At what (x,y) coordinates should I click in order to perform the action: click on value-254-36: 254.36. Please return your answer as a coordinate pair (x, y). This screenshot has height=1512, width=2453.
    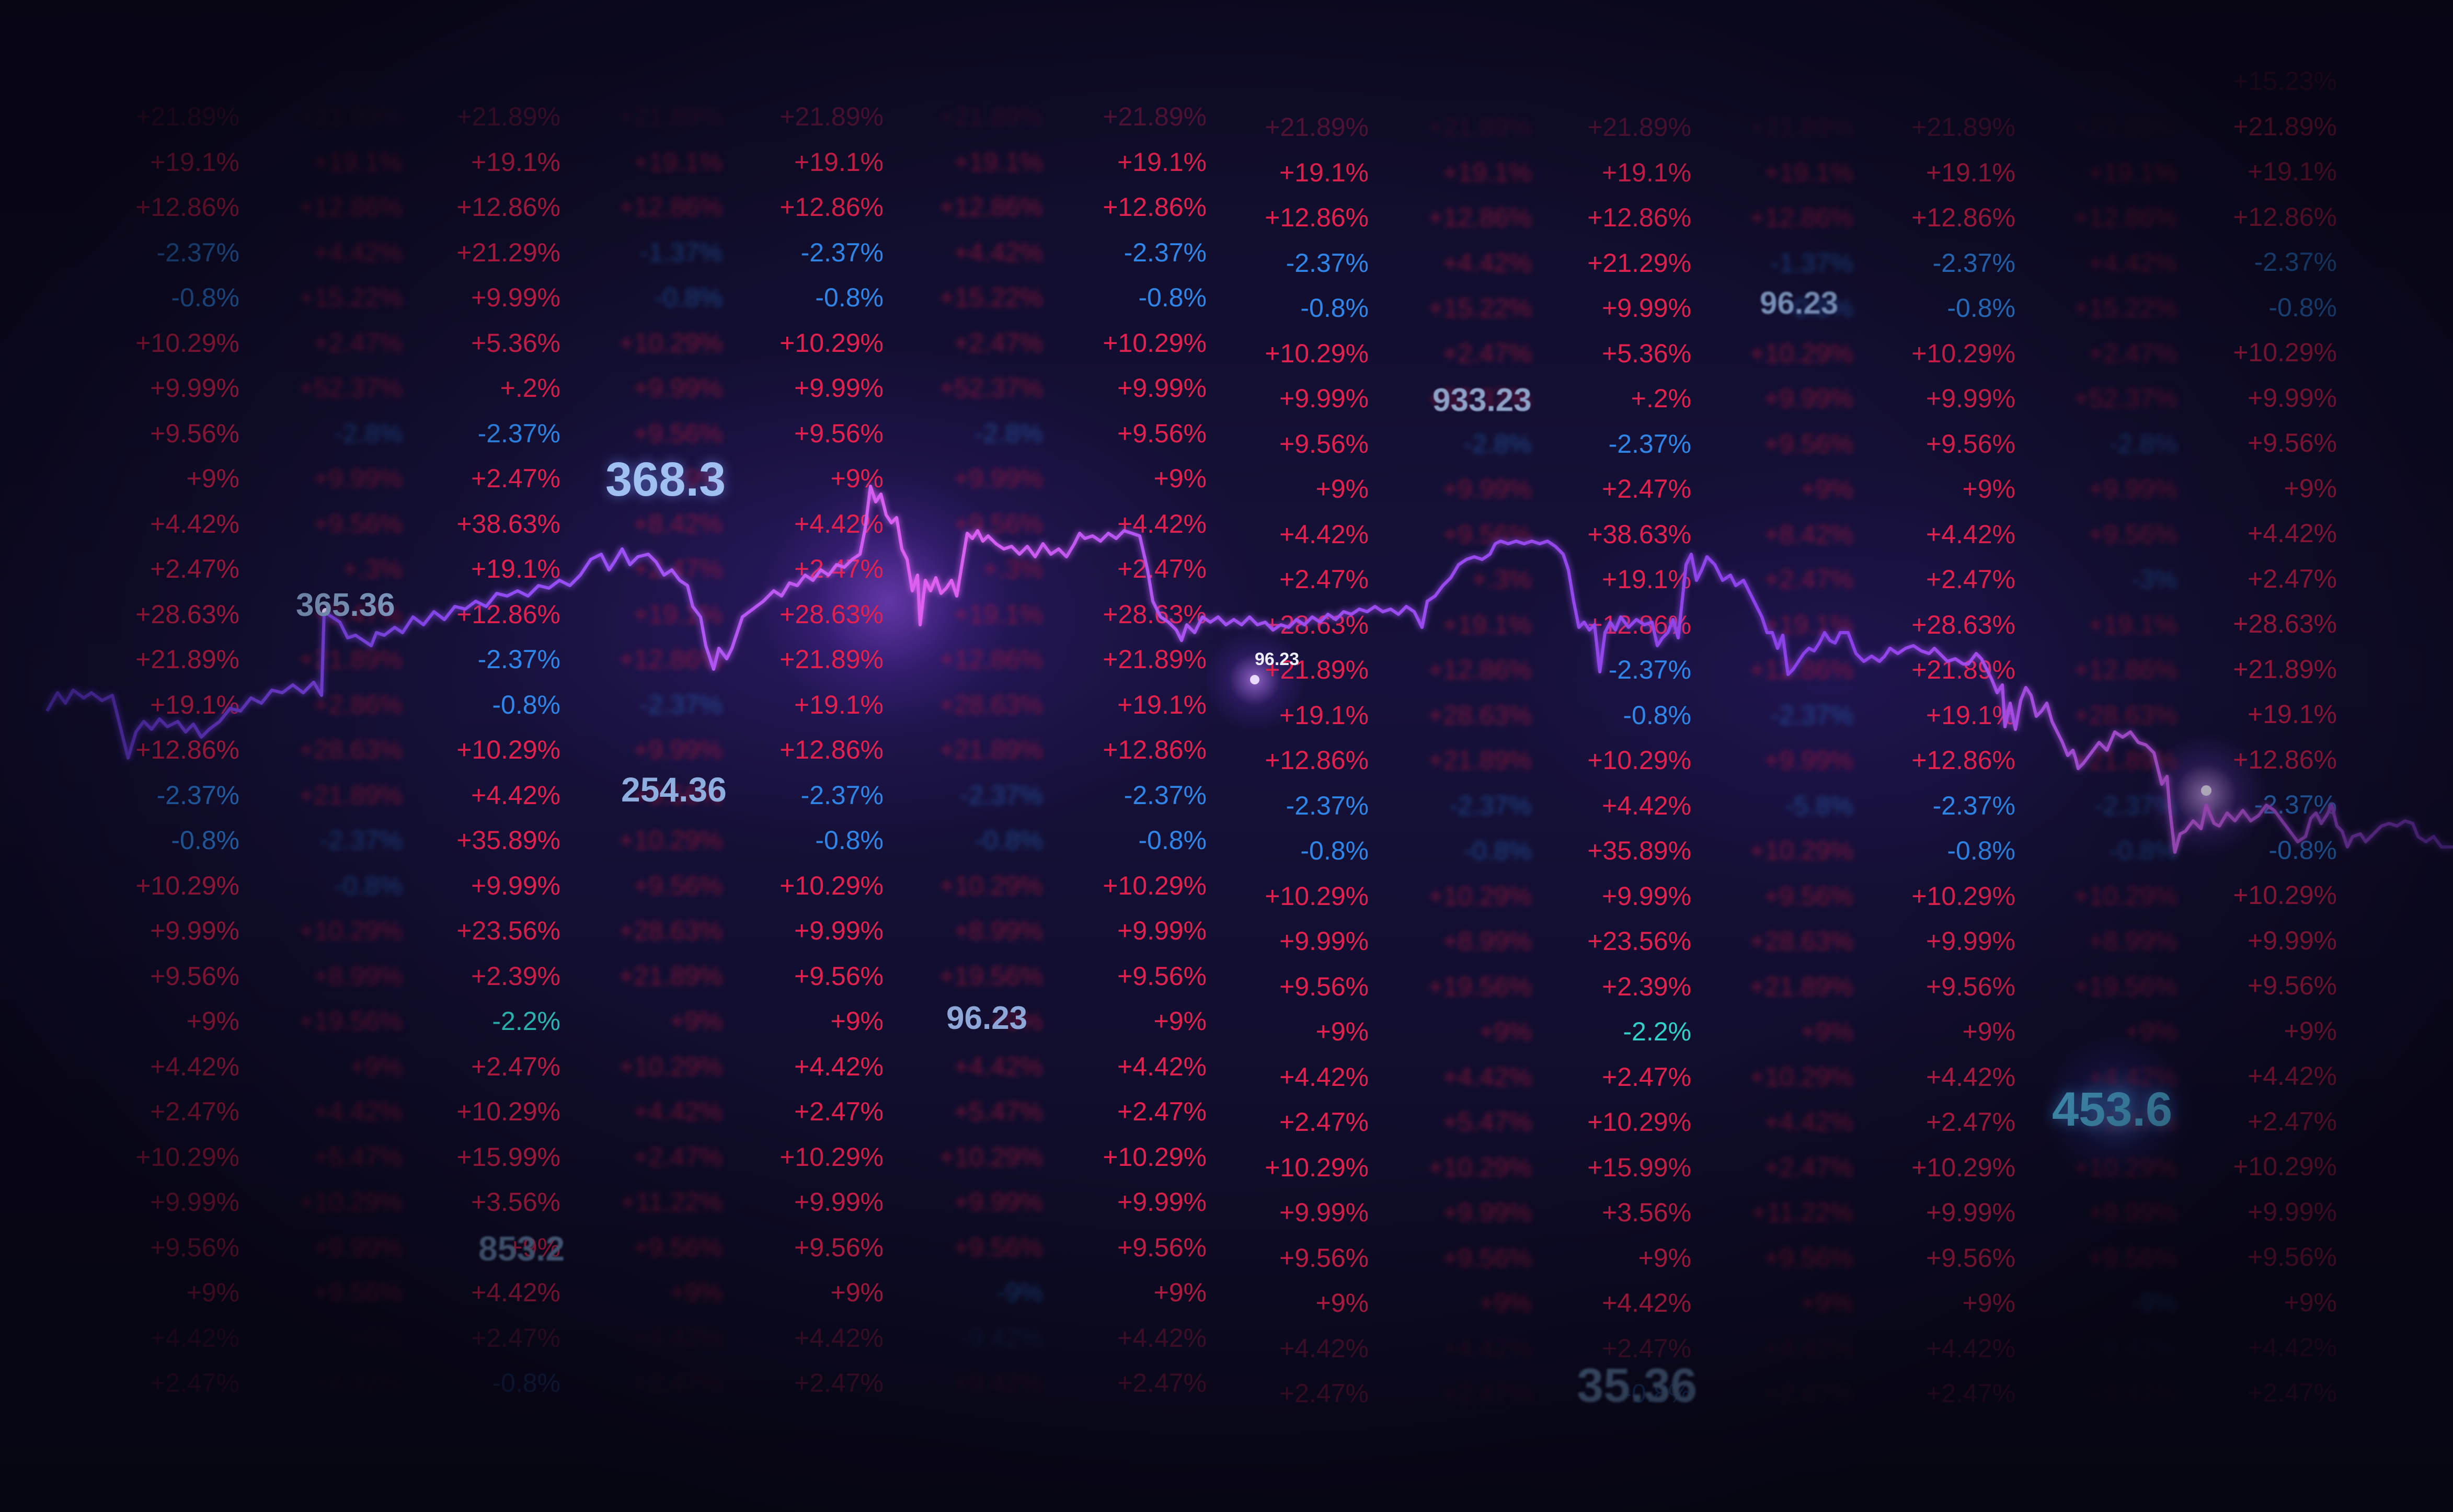
    Looking at the image, I should click on (674, 790).